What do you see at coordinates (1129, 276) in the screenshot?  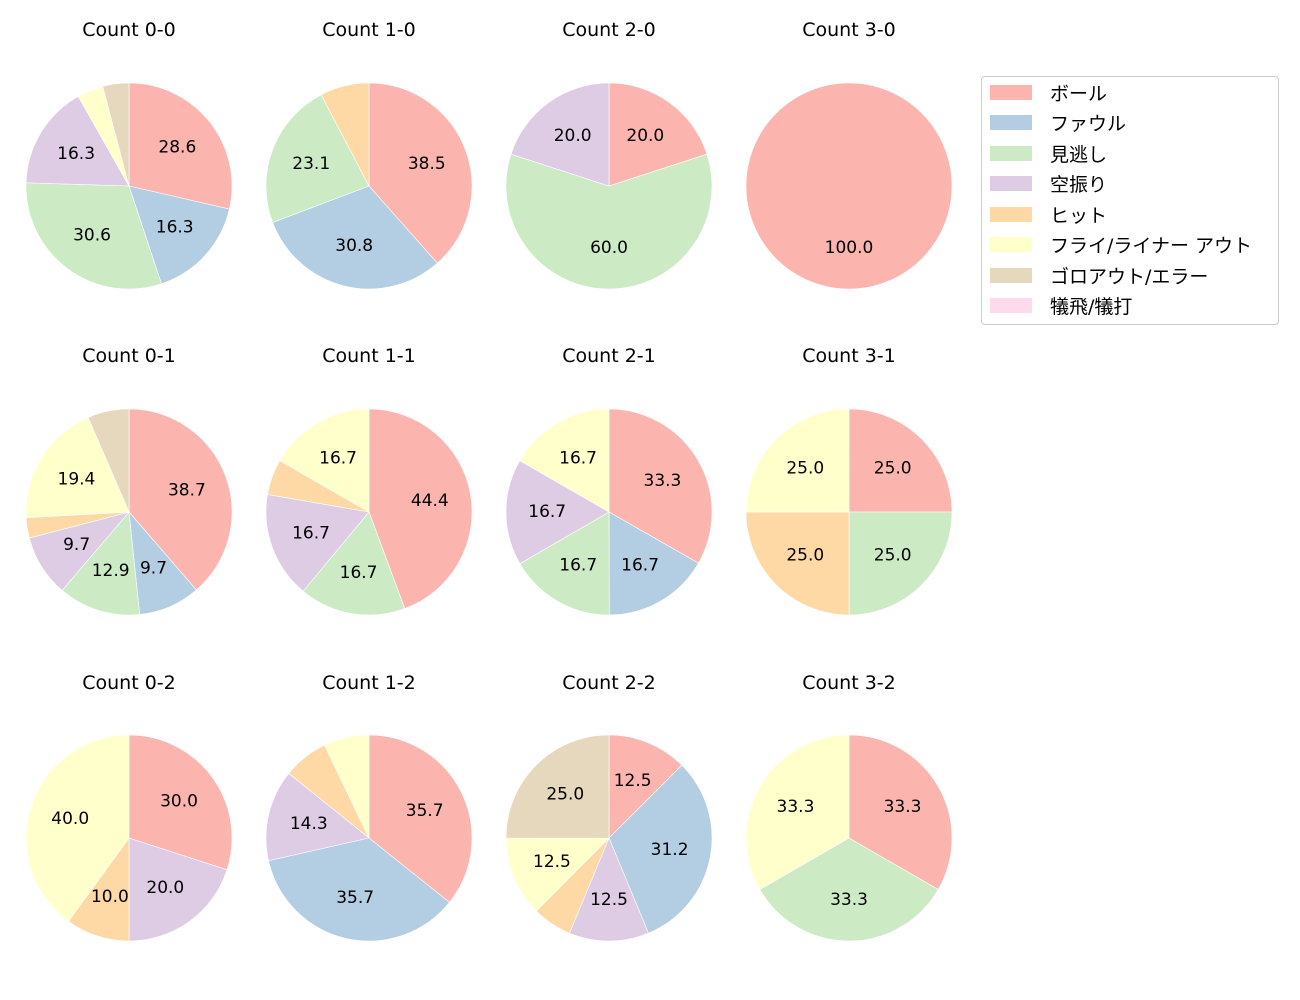 I see `legend-label: ゴロアウト/エラー` at bounding box center [1129, 276].